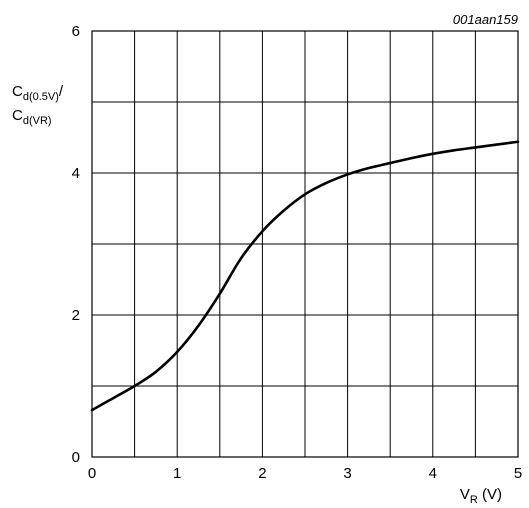 The height and width of the screenshot is (508, 529). Describe the element at coordinates (76, 173) in the screenshot. I see `y-tick-label: 4` at that location.